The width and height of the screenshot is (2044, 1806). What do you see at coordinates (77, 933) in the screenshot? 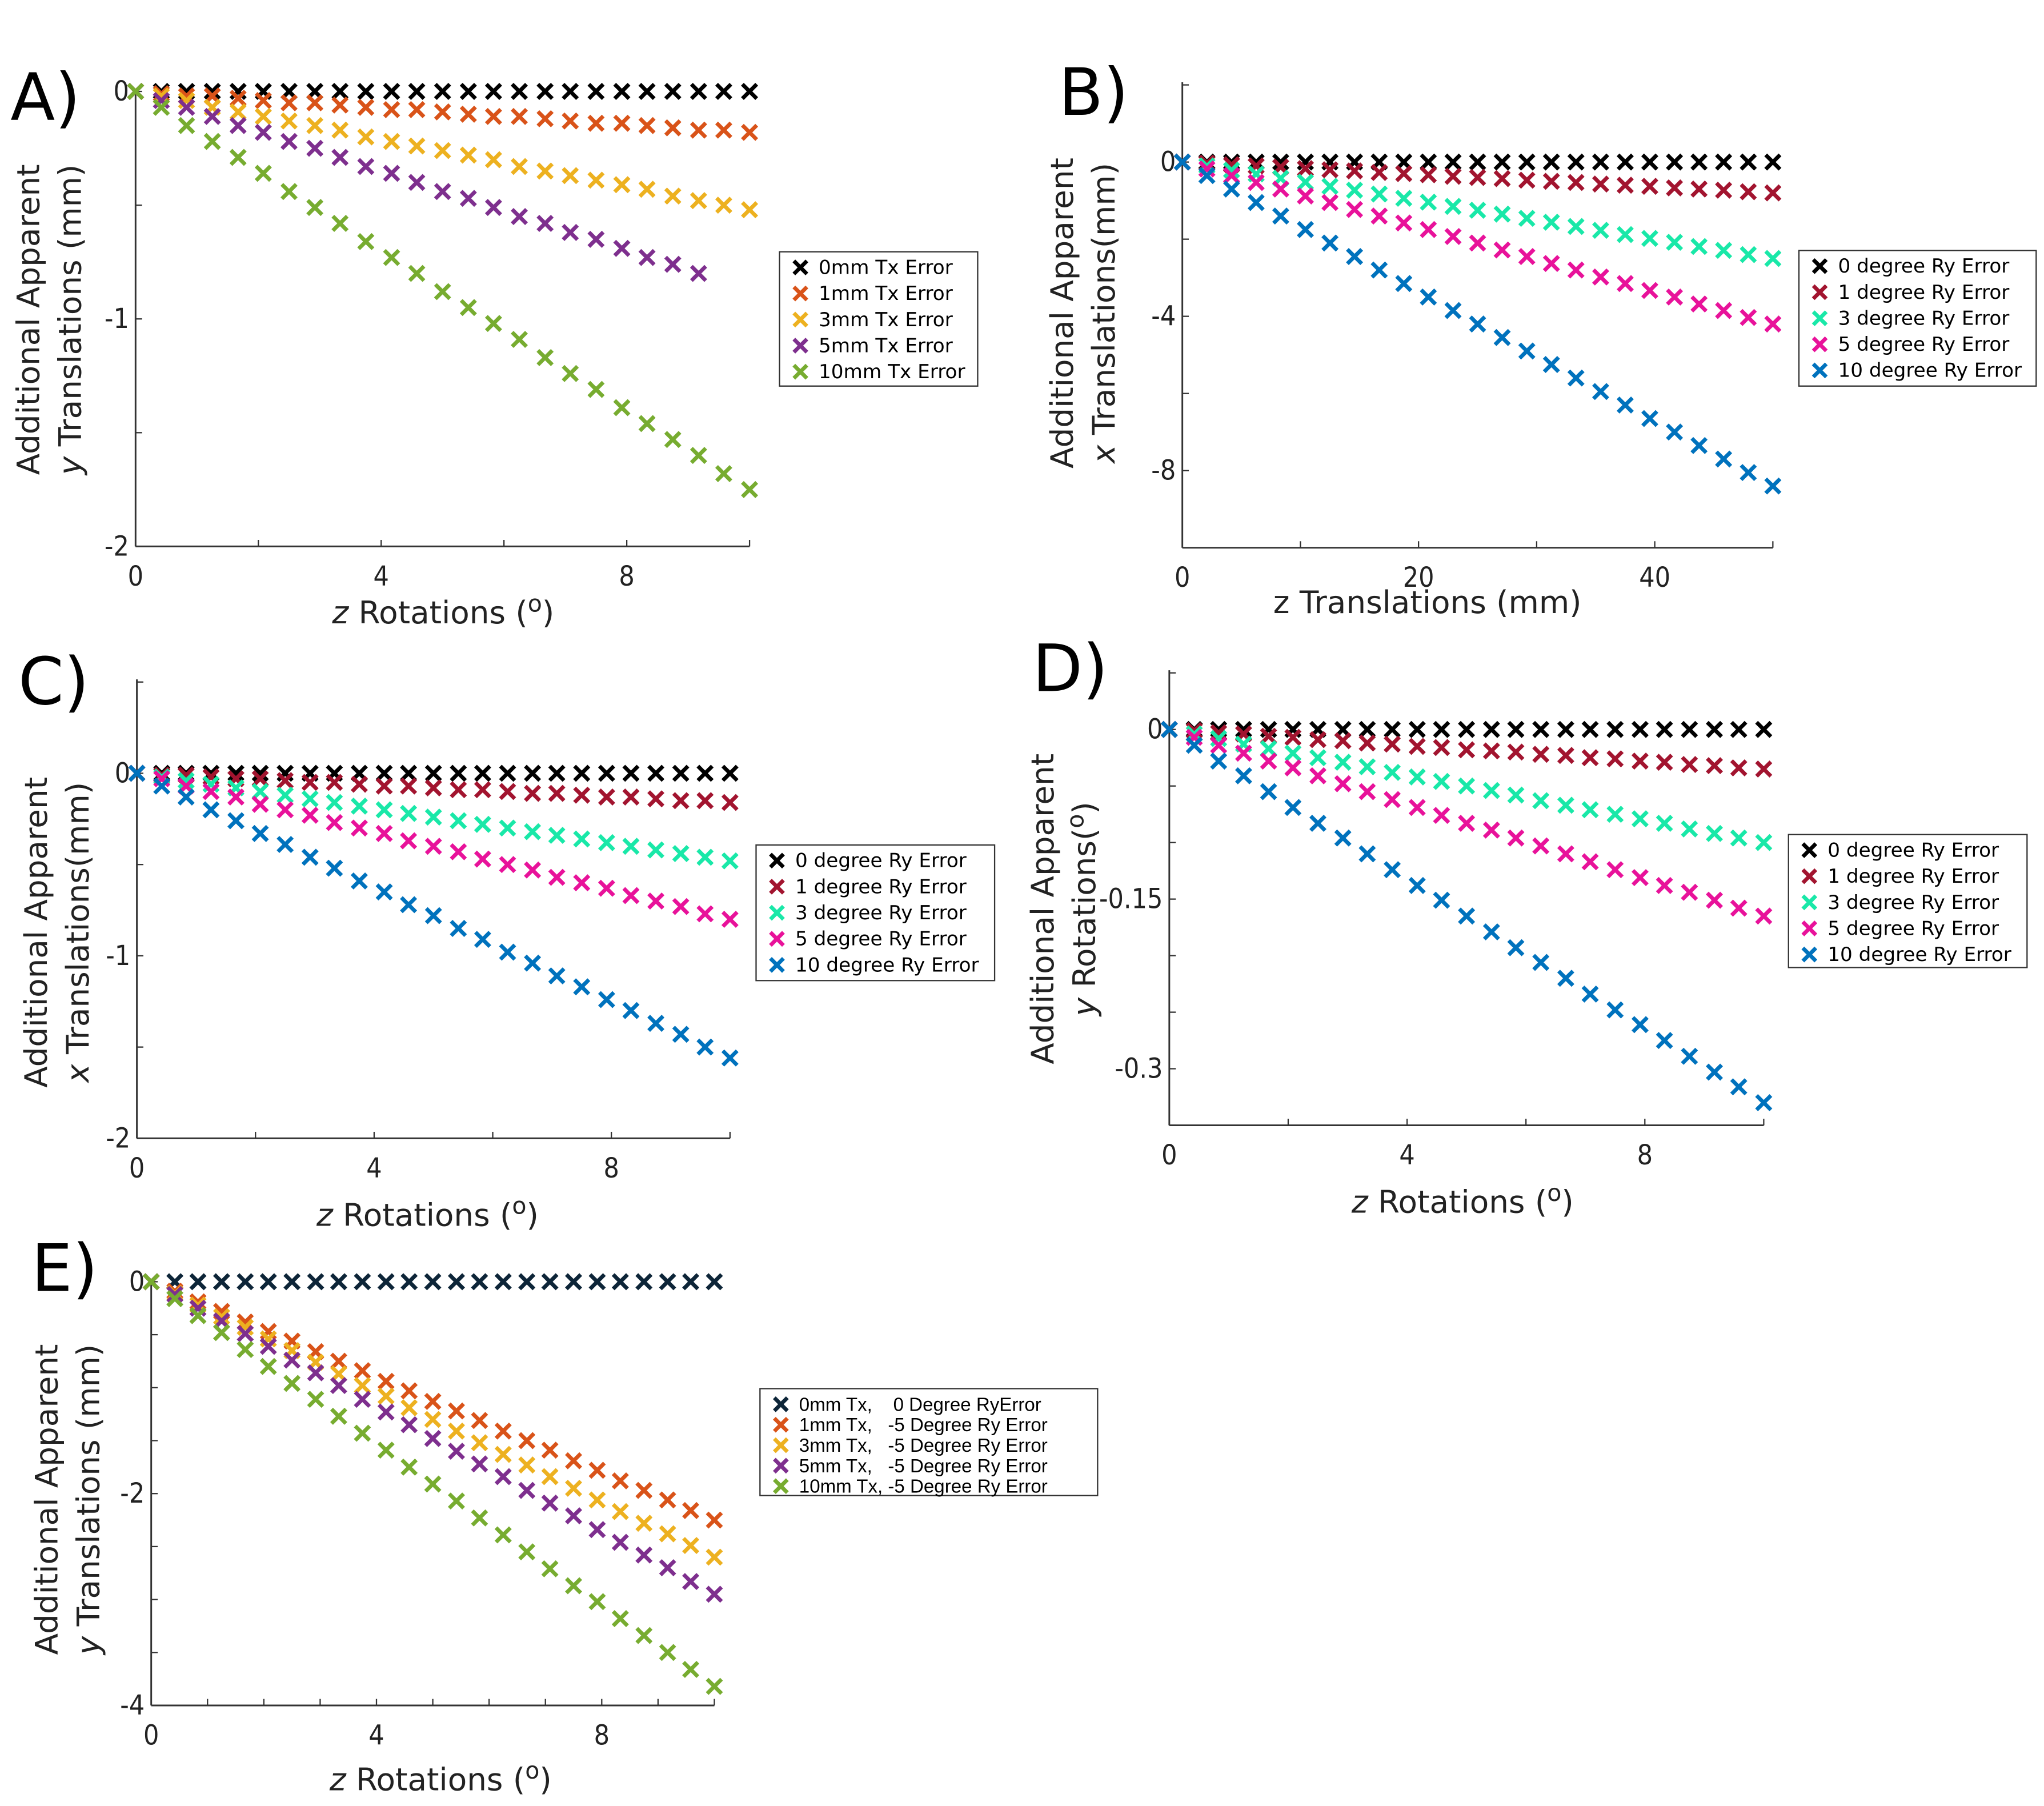
I see `y-axis-label-line2: x Translations(mm)` at bounding box center [77, 933].